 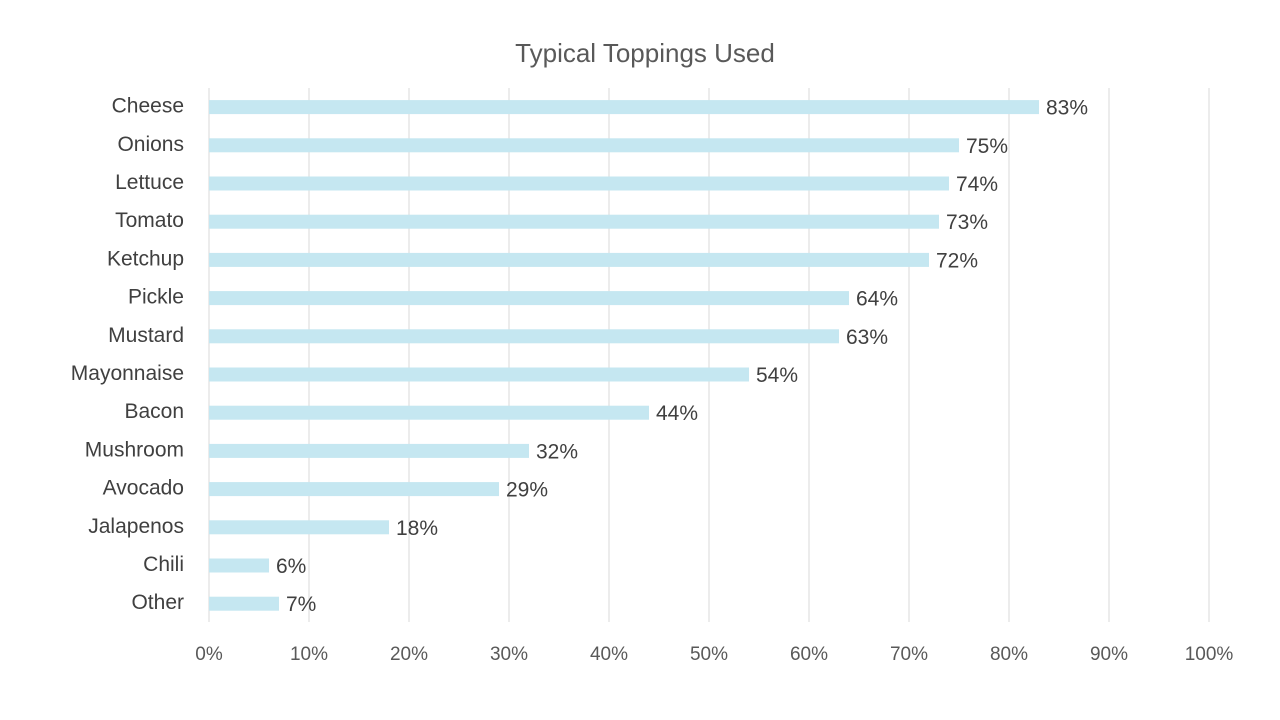 I want to click on category-label: Chili, so click(x=163, y=564).